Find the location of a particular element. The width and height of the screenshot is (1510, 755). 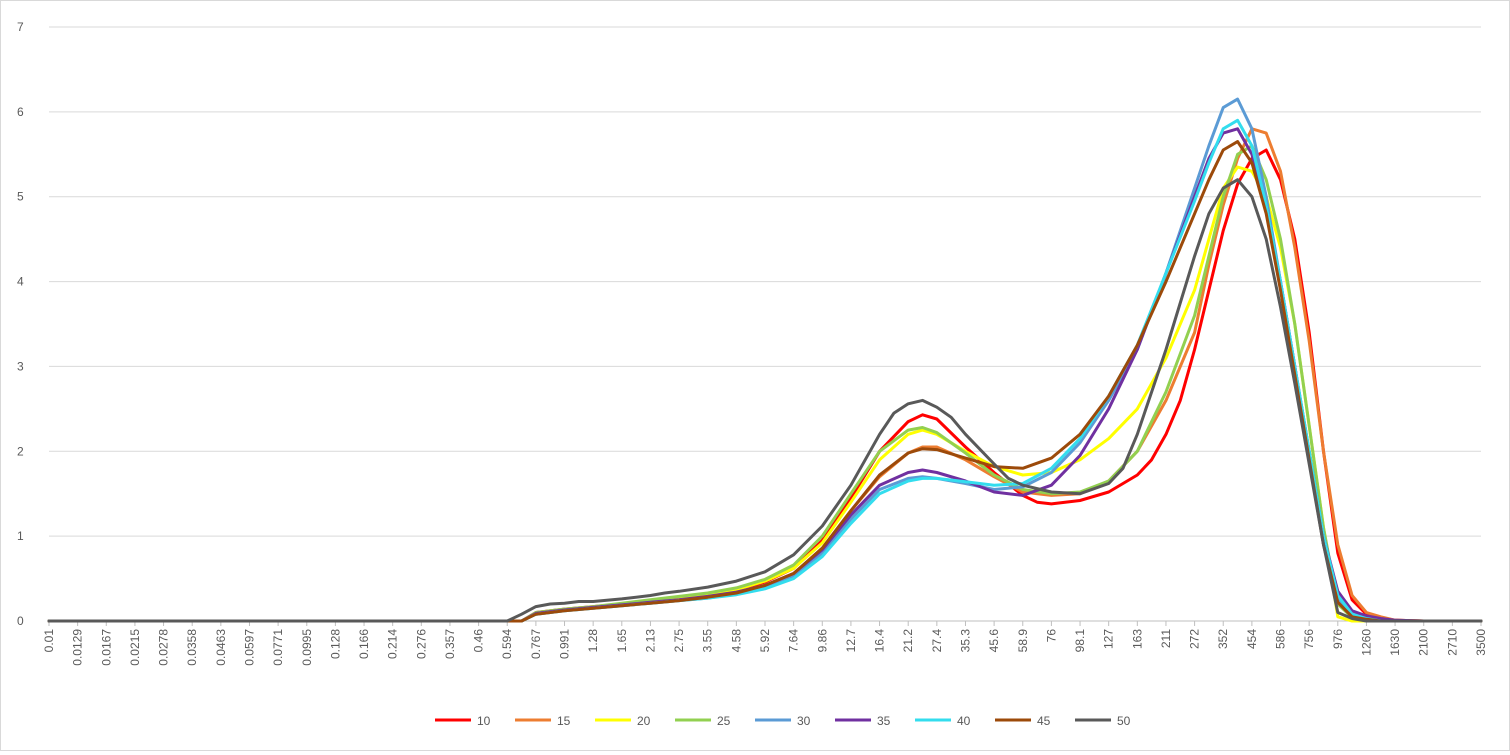

x-tick-label: 2100 is located at coordinates (1424, 642).